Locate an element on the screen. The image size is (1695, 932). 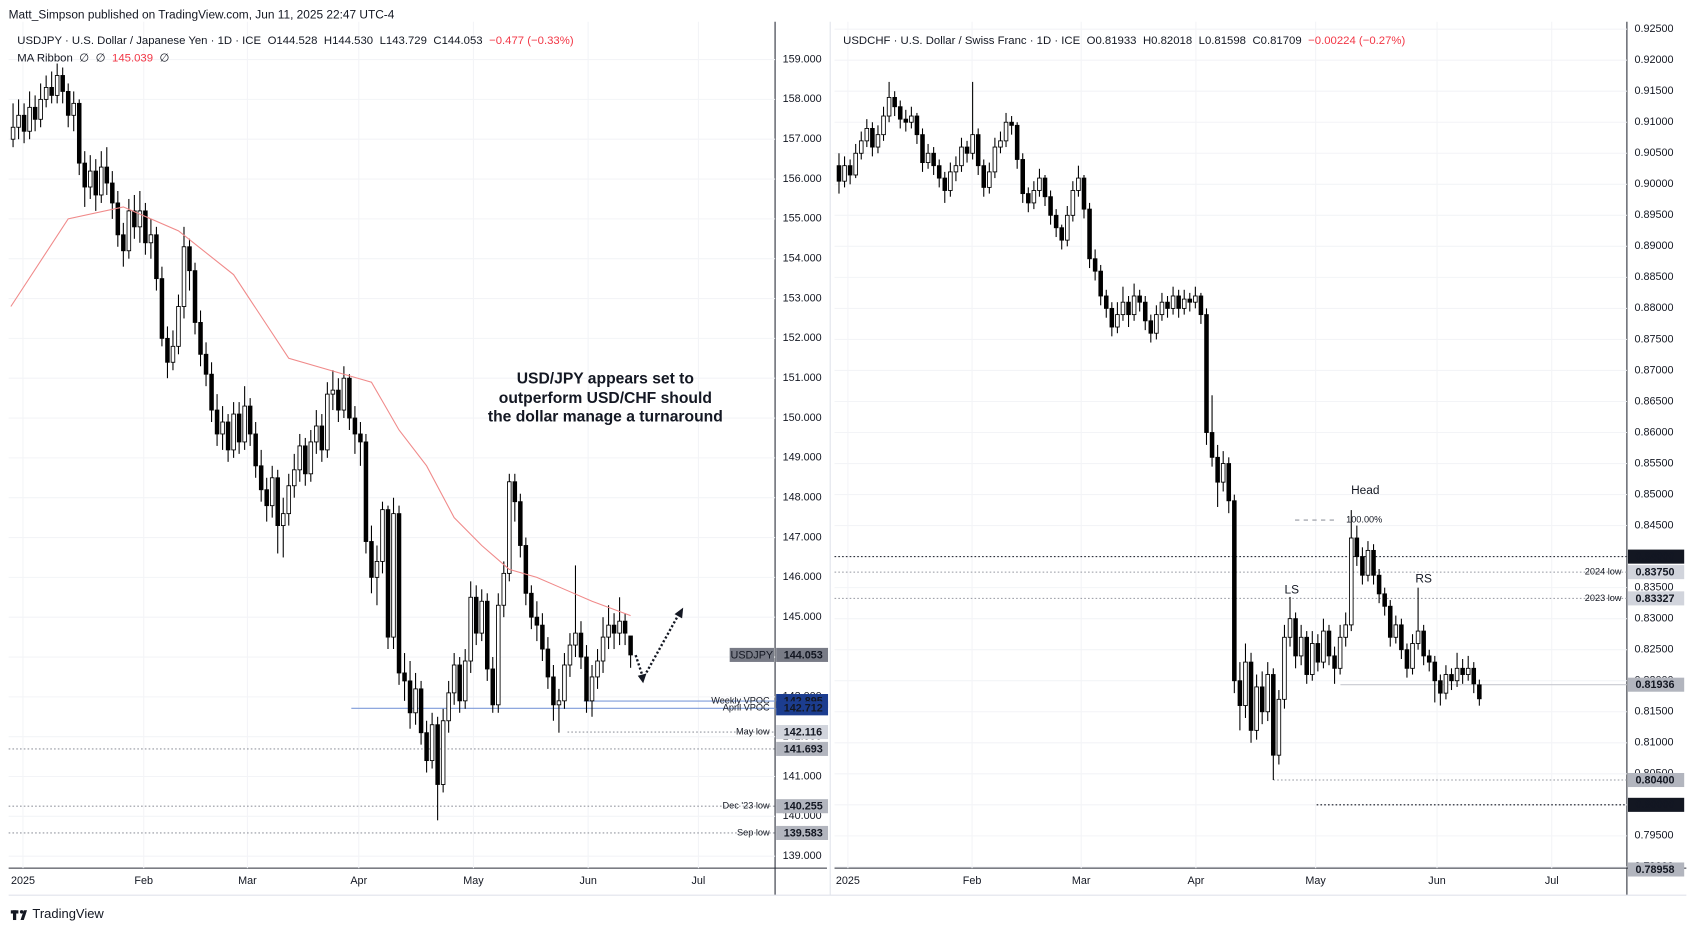
y-tick-label: 0.90500 is located at coordinates (1653, 153).